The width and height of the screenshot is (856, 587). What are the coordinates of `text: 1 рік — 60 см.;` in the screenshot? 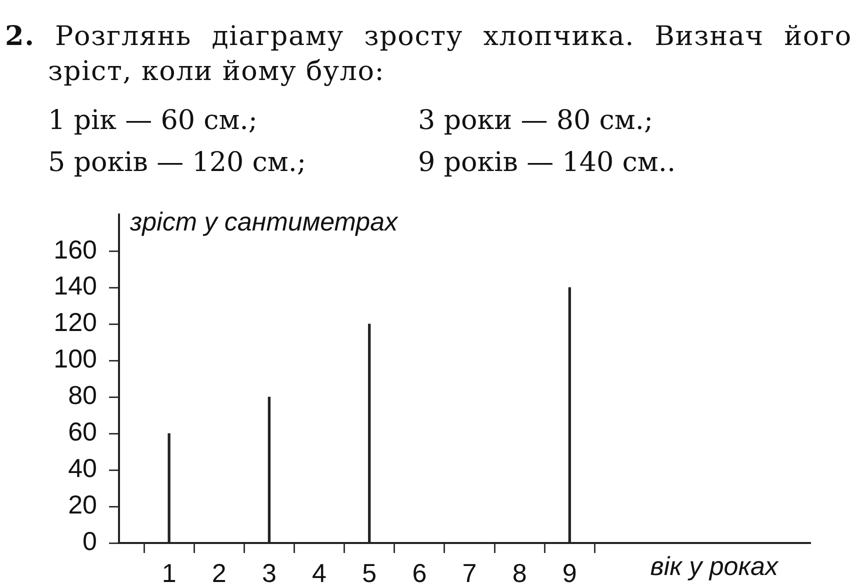 It's located at (153, 121).